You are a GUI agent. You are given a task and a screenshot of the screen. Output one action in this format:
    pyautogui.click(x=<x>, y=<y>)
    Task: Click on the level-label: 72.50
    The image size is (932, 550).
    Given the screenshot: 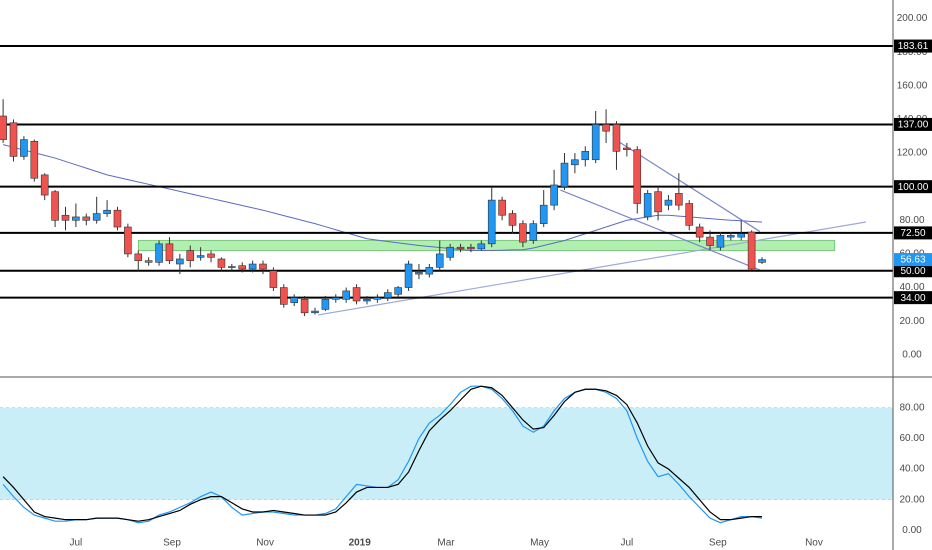 What is the action you would take?
    pyautogui.click(x=912, y=233)
    